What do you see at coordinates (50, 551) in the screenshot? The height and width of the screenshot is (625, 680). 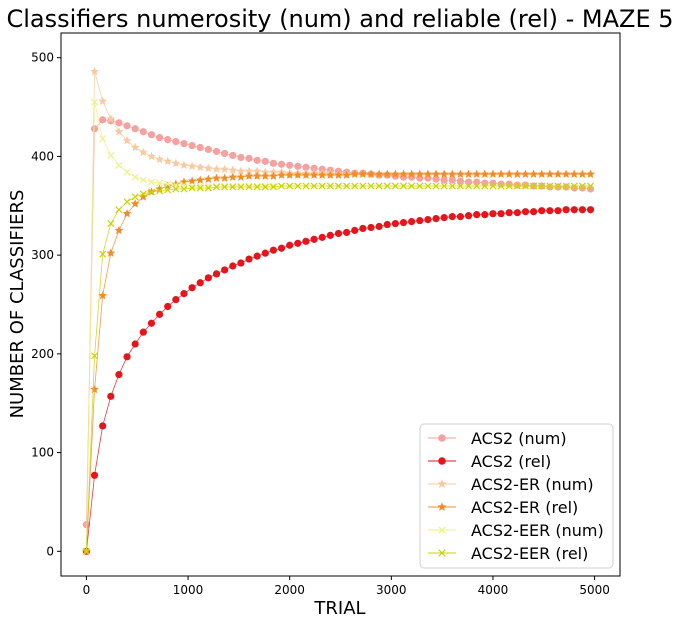 I see `y-tick-label: 0` at bounding box center [50, 551].